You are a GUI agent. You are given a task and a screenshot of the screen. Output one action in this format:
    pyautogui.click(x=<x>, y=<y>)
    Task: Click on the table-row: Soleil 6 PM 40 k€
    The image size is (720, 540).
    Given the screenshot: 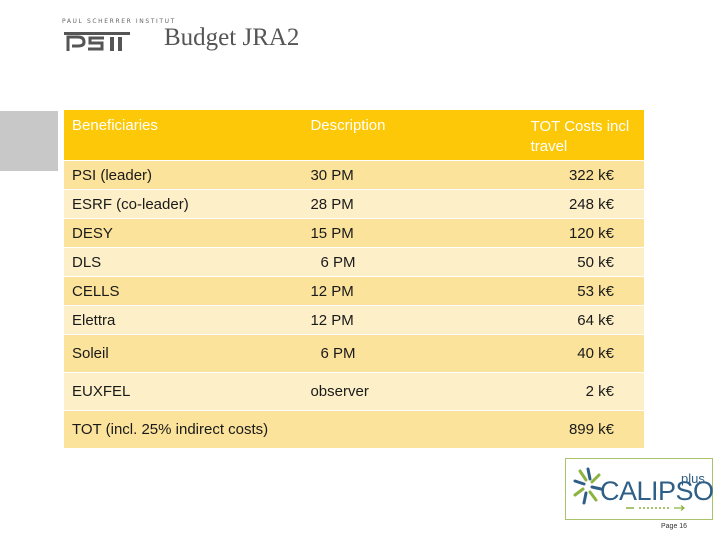 What is the action you would take?
    pyautogui.click(x=354, y=353)
    